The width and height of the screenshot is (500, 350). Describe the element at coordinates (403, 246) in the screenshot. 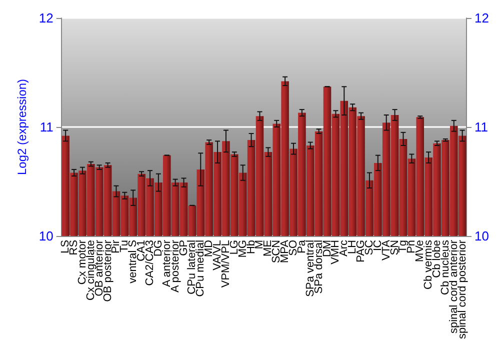

I see `x-tick-label: Tg` at that location.